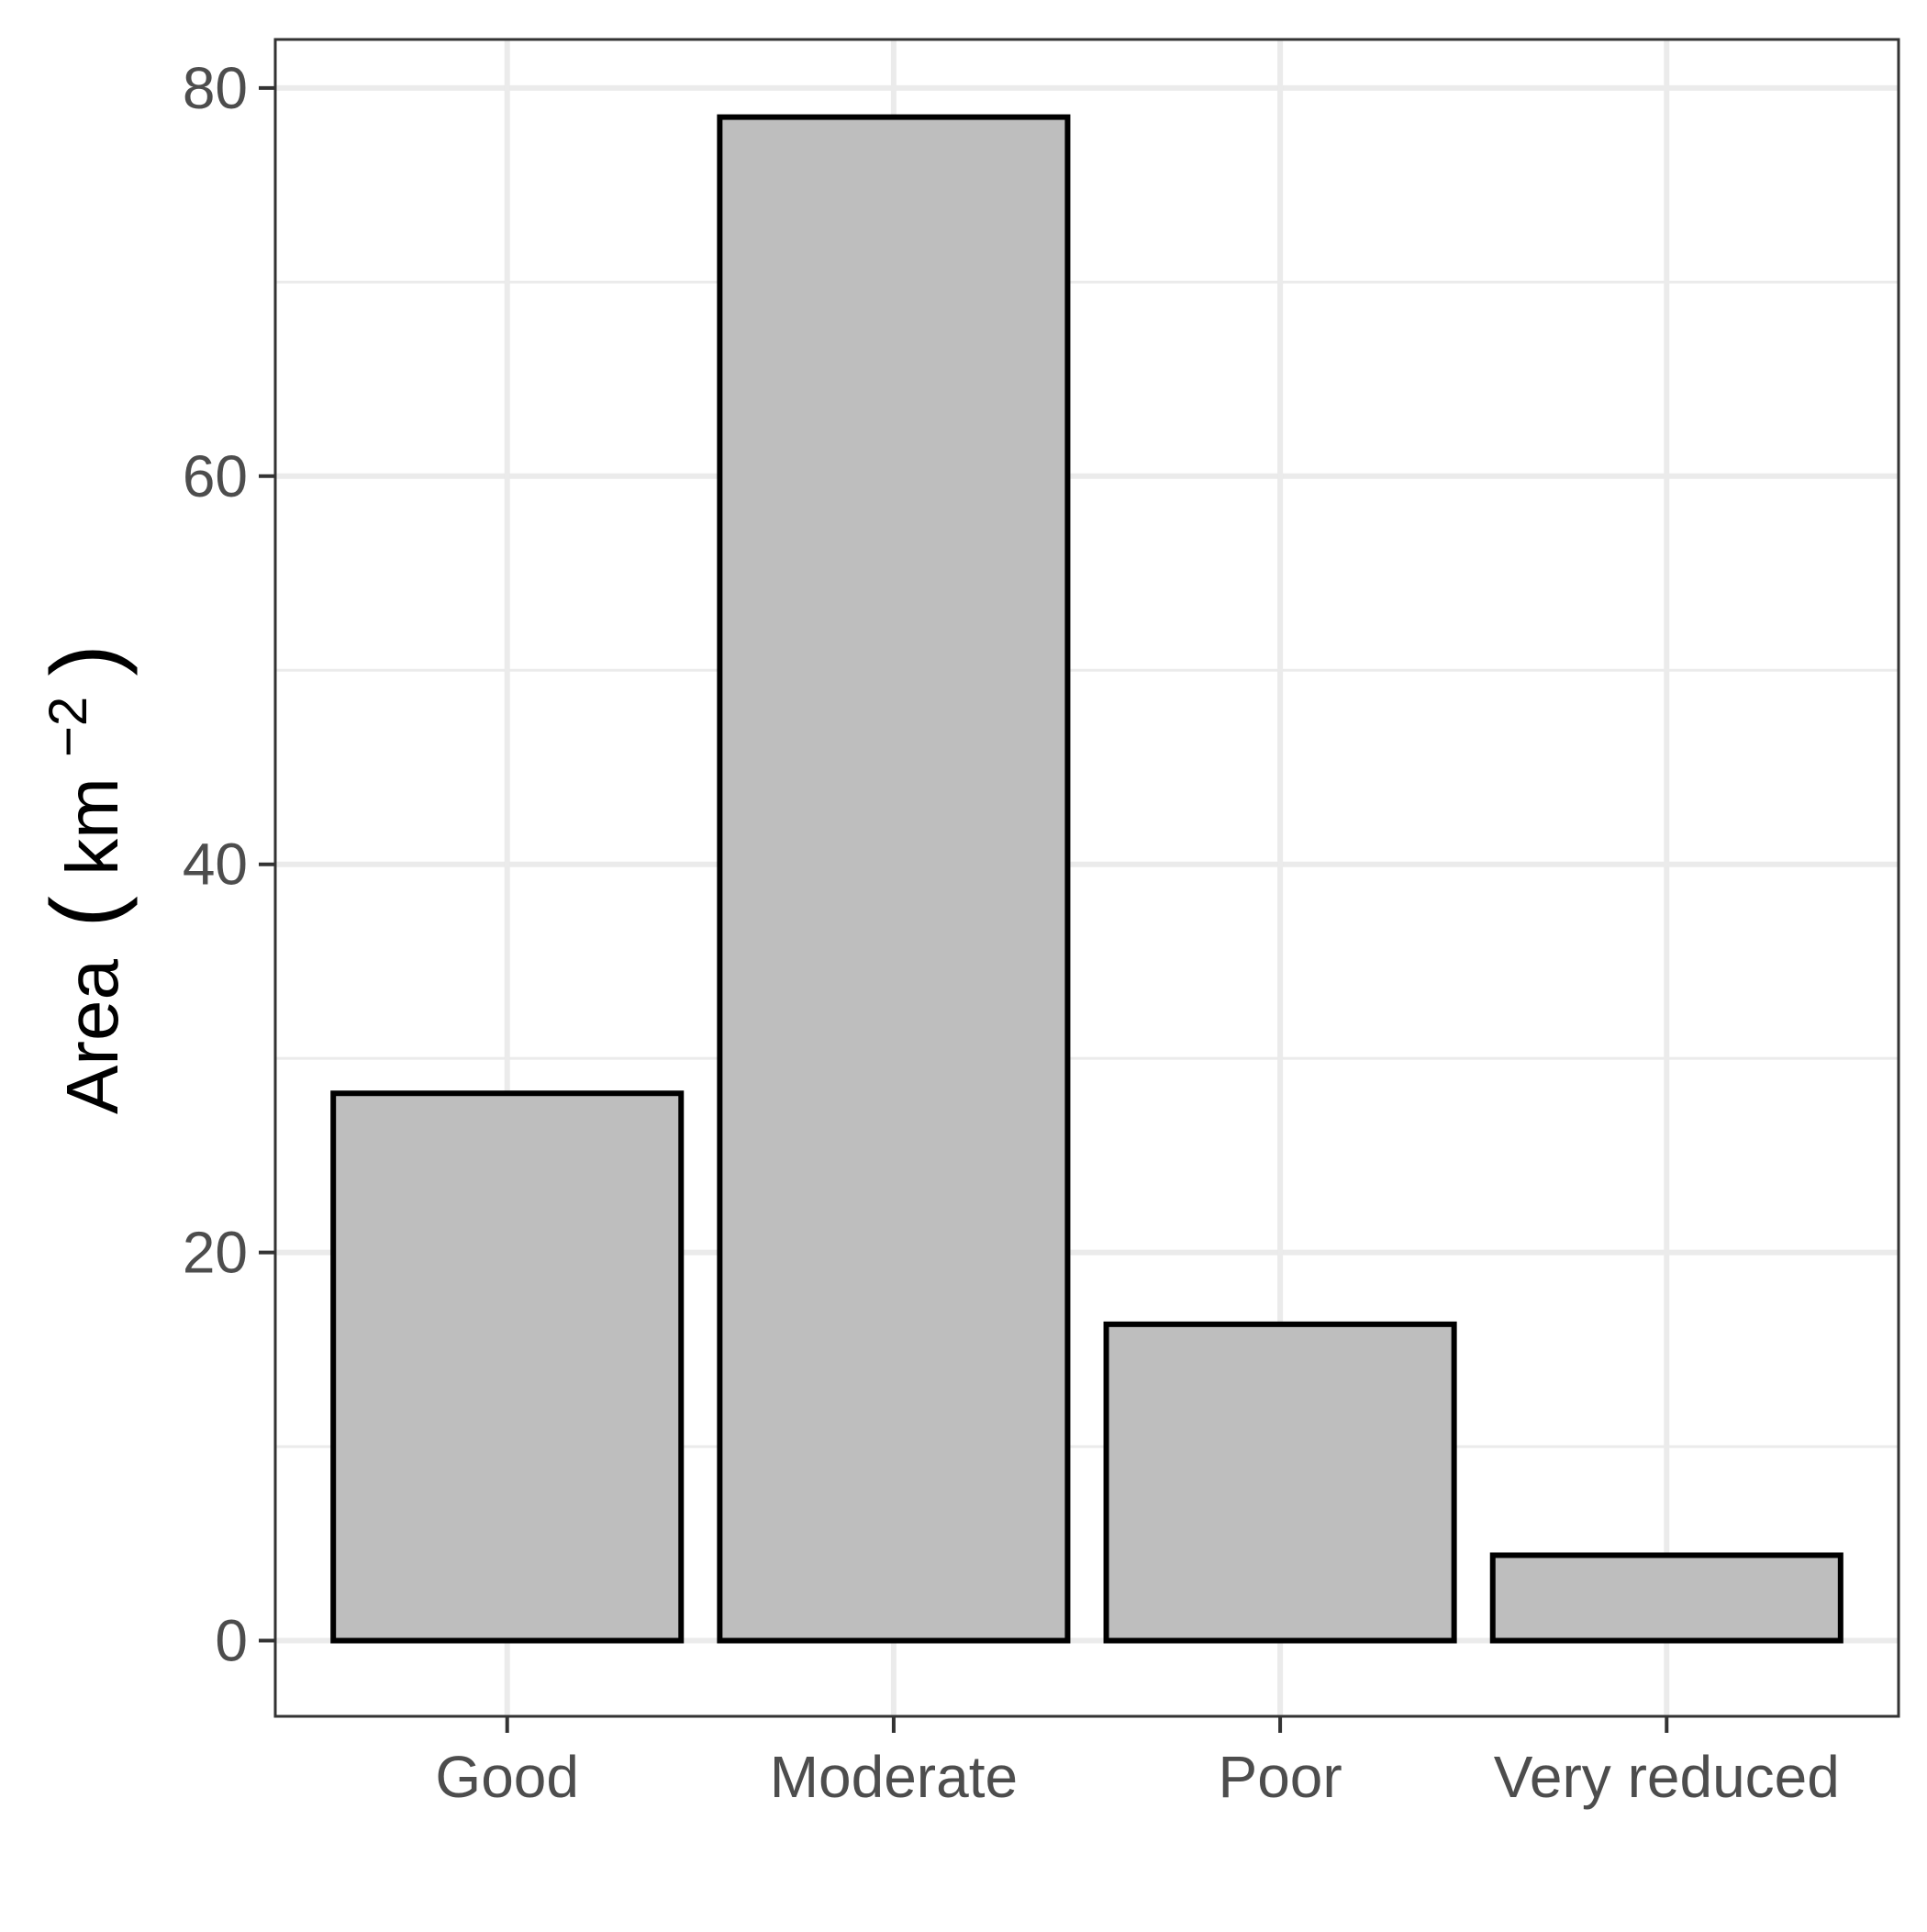  I want to click on y-tick-label: 80, so click(215, 88).